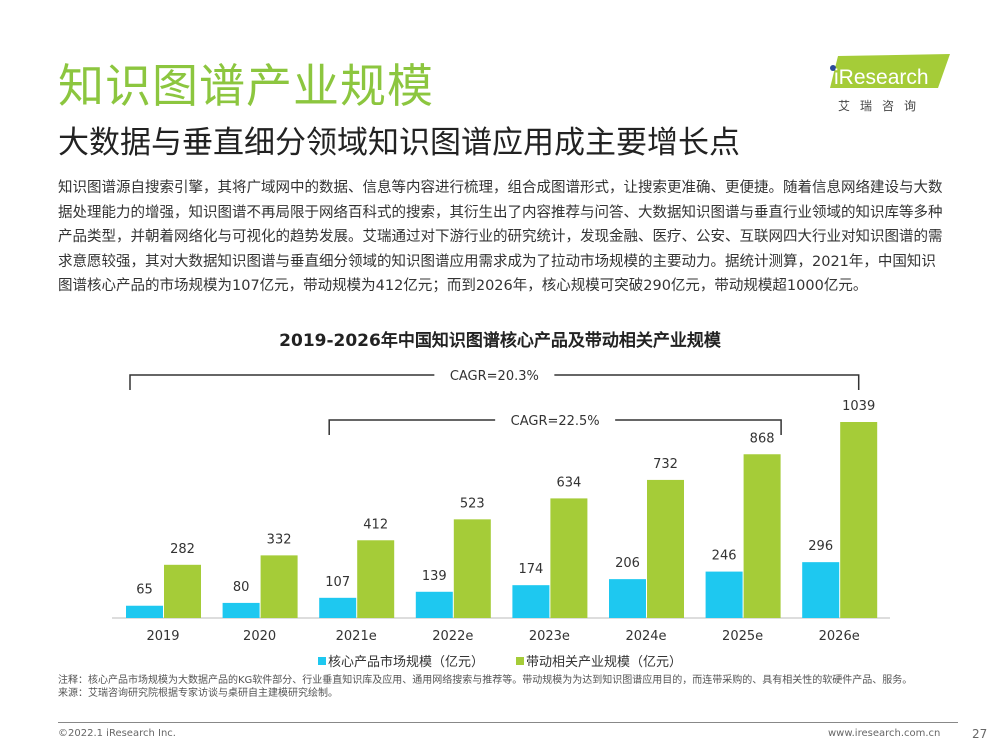  Describe the element at coordinates (530, 569) in the screenshot. I see `data-label: 174` at that location.